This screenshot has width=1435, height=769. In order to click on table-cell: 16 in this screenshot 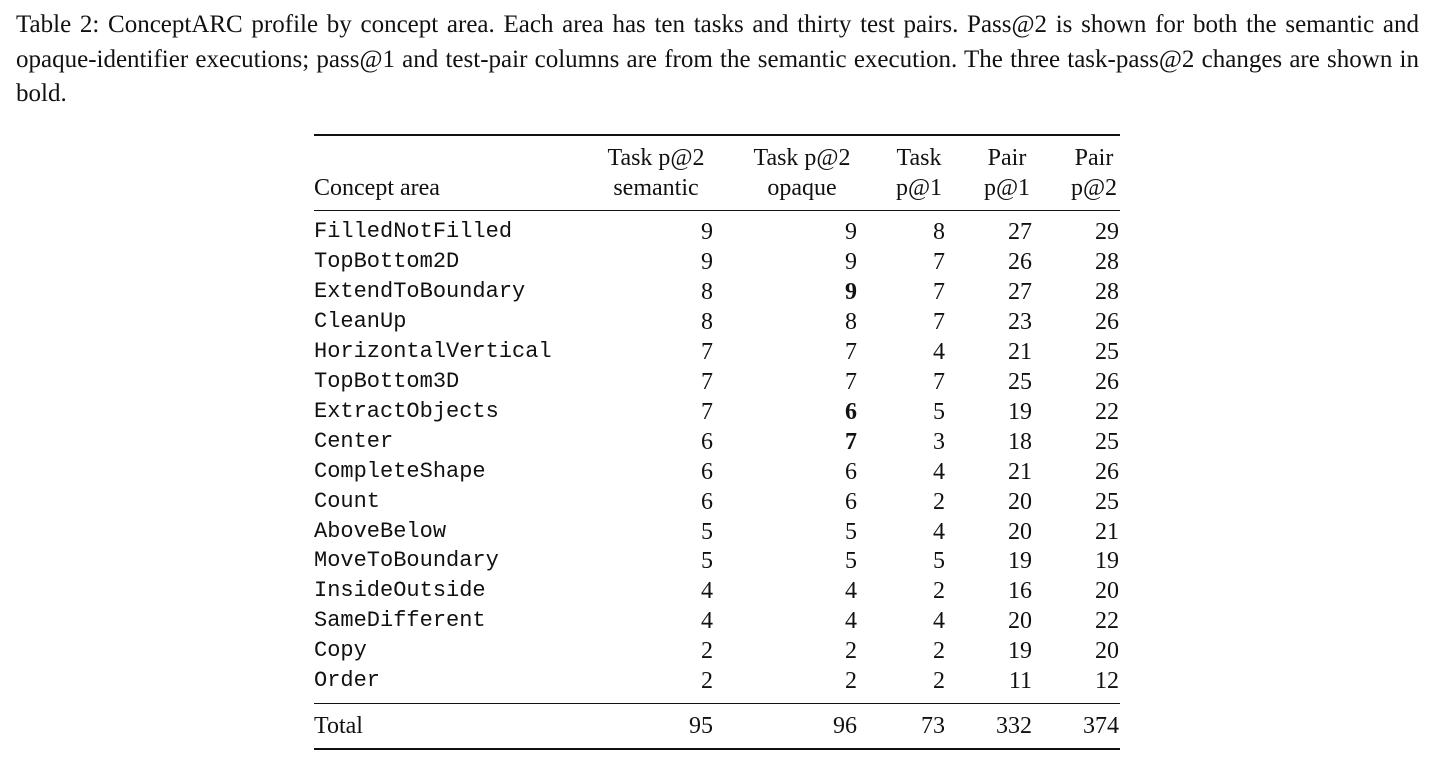, I will do `click(1020, 591)`.